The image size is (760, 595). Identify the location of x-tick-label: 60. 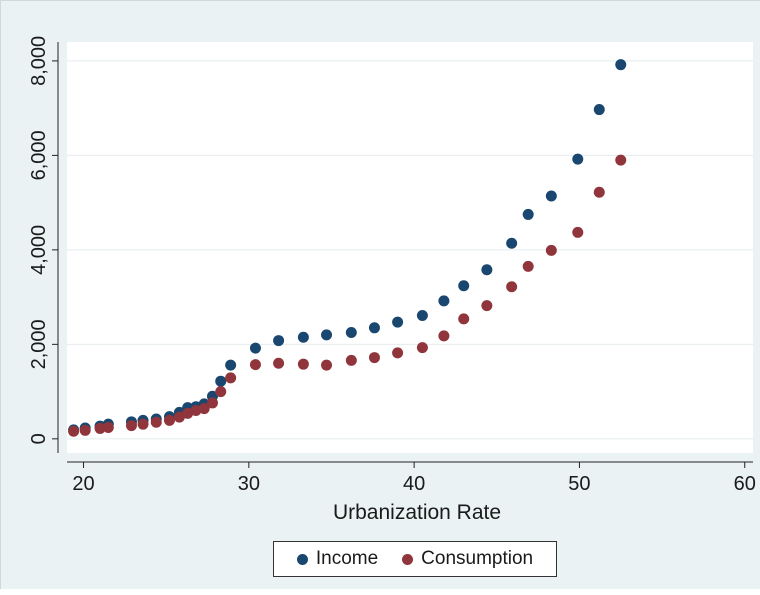
(745, 484).